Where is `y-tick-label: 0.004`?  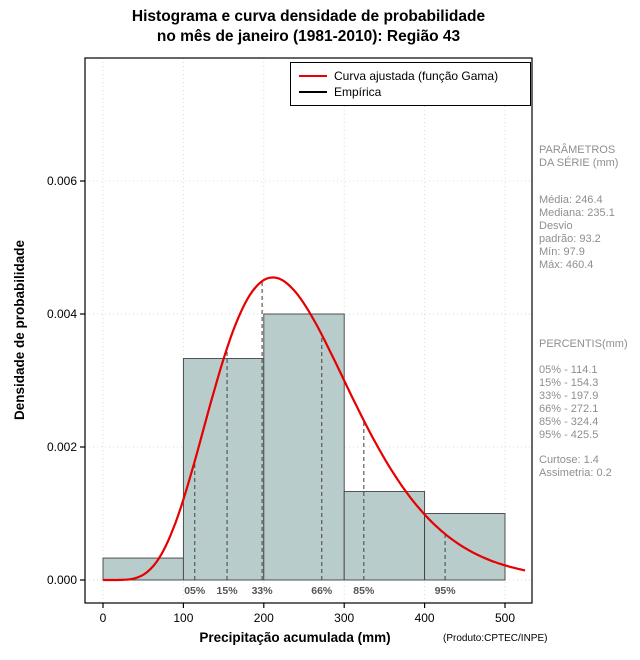
y-tick-label: 0.004 is located at coordinates (62, 314).